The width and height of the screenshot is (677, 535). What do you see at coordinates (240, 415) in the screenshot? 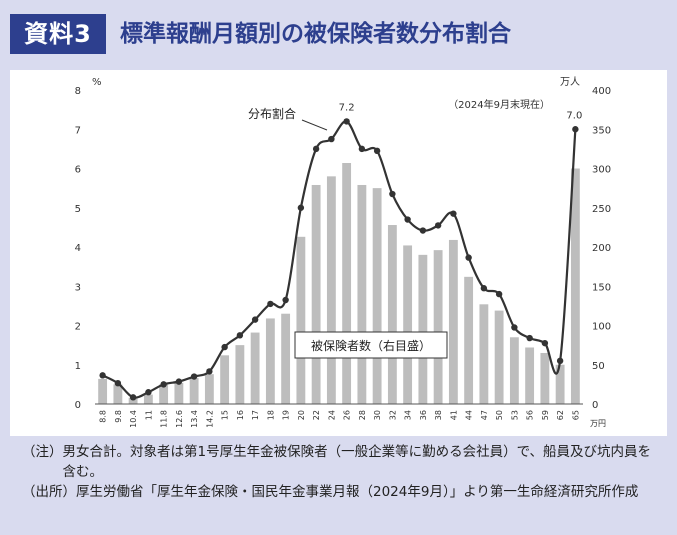
I see `x-tick-label: 16` at bounding box center [240, 415].